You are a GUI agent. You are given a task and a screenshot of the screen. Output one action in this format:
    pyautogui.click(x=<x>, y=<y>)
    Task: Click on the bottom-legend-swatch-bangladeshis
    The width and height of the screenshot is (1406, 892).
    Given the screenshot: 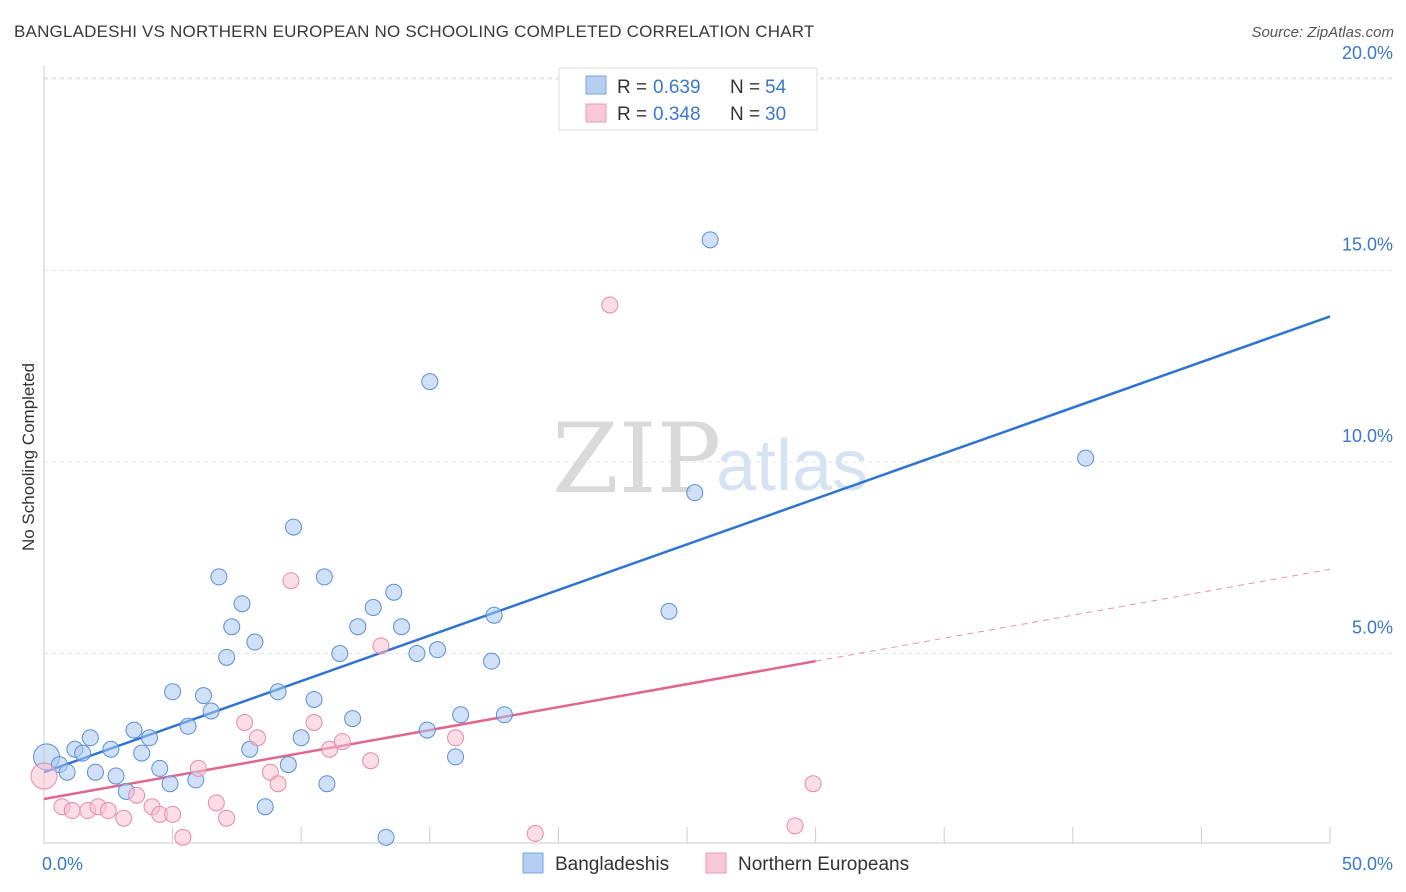 What is the action you would take?
    pyautogui.click(x=533, y=863)
    